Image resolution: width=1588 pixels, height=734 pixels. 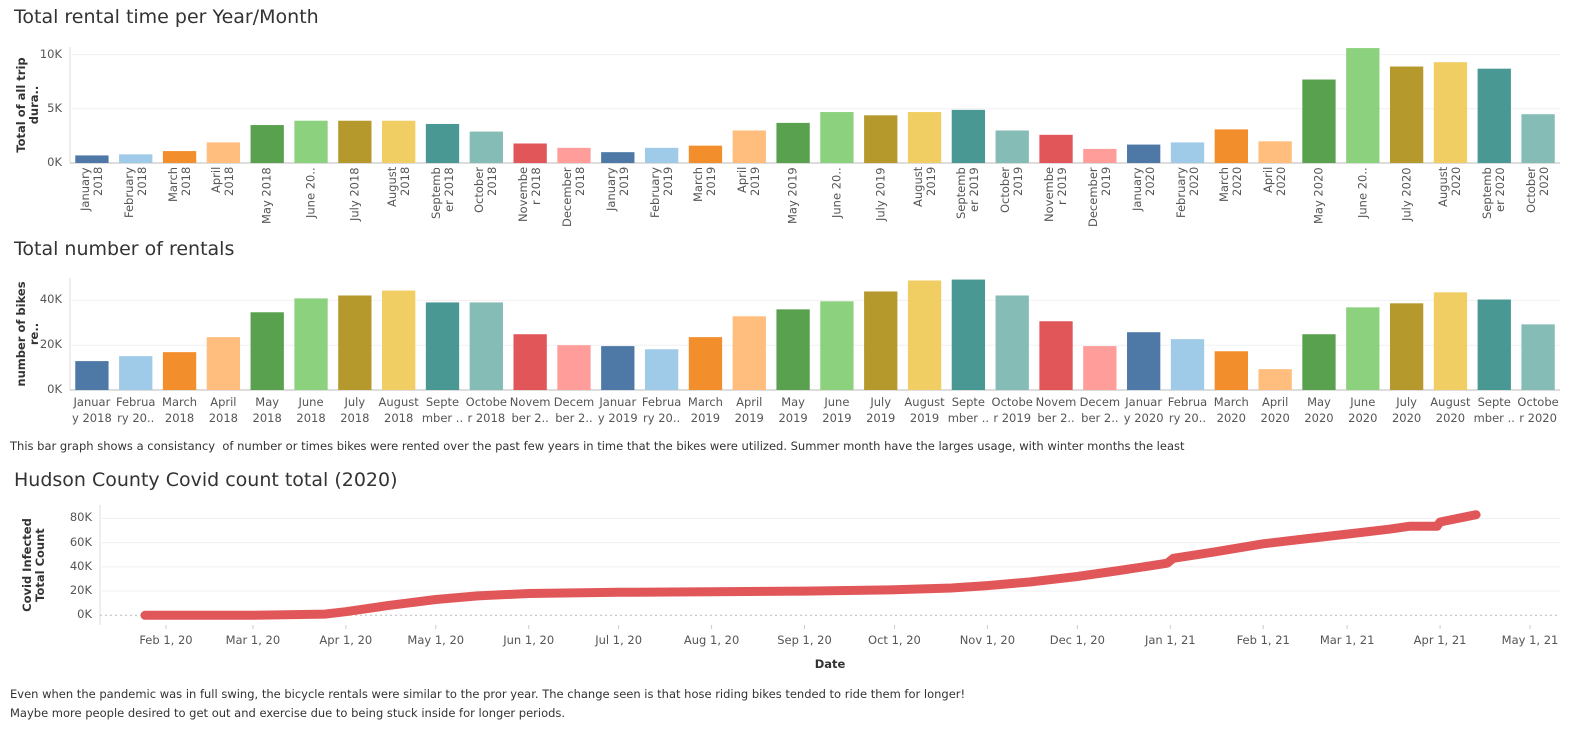 What do you see at coordinates (1347, 640) in the screenshot?
I see `x-tick-label: Mar 1, 21` at bounding box center [1347, 640].